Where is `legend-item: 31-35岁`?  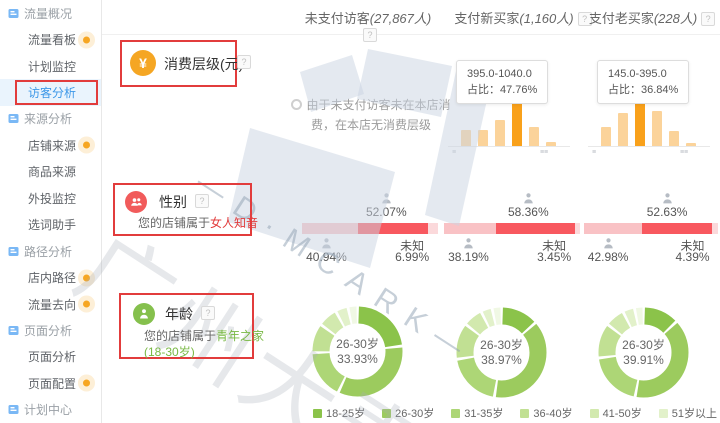 legend-item: 31-35岁 is located at coordinates (477, 413).